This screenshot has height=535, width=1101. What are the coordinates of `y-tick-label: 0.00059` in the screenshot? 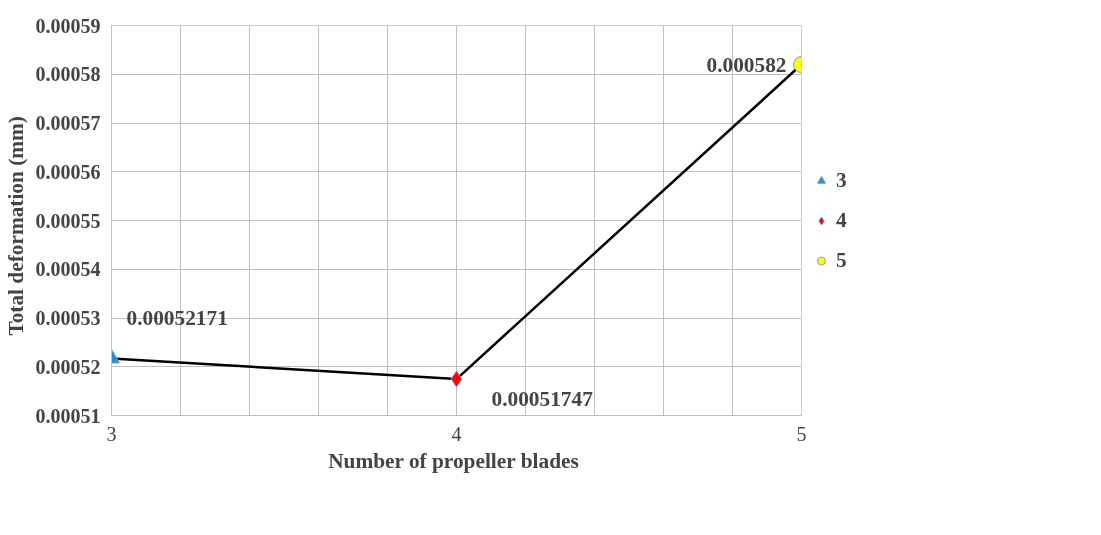 It's located at (68, 25).